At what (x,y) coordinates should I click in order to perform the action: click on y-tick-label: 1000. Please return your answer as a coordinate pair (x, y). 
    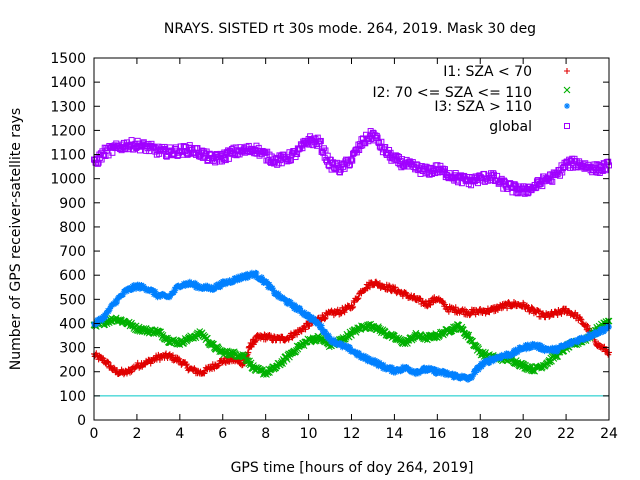
    Looking at the image, I should click on (68, 180).